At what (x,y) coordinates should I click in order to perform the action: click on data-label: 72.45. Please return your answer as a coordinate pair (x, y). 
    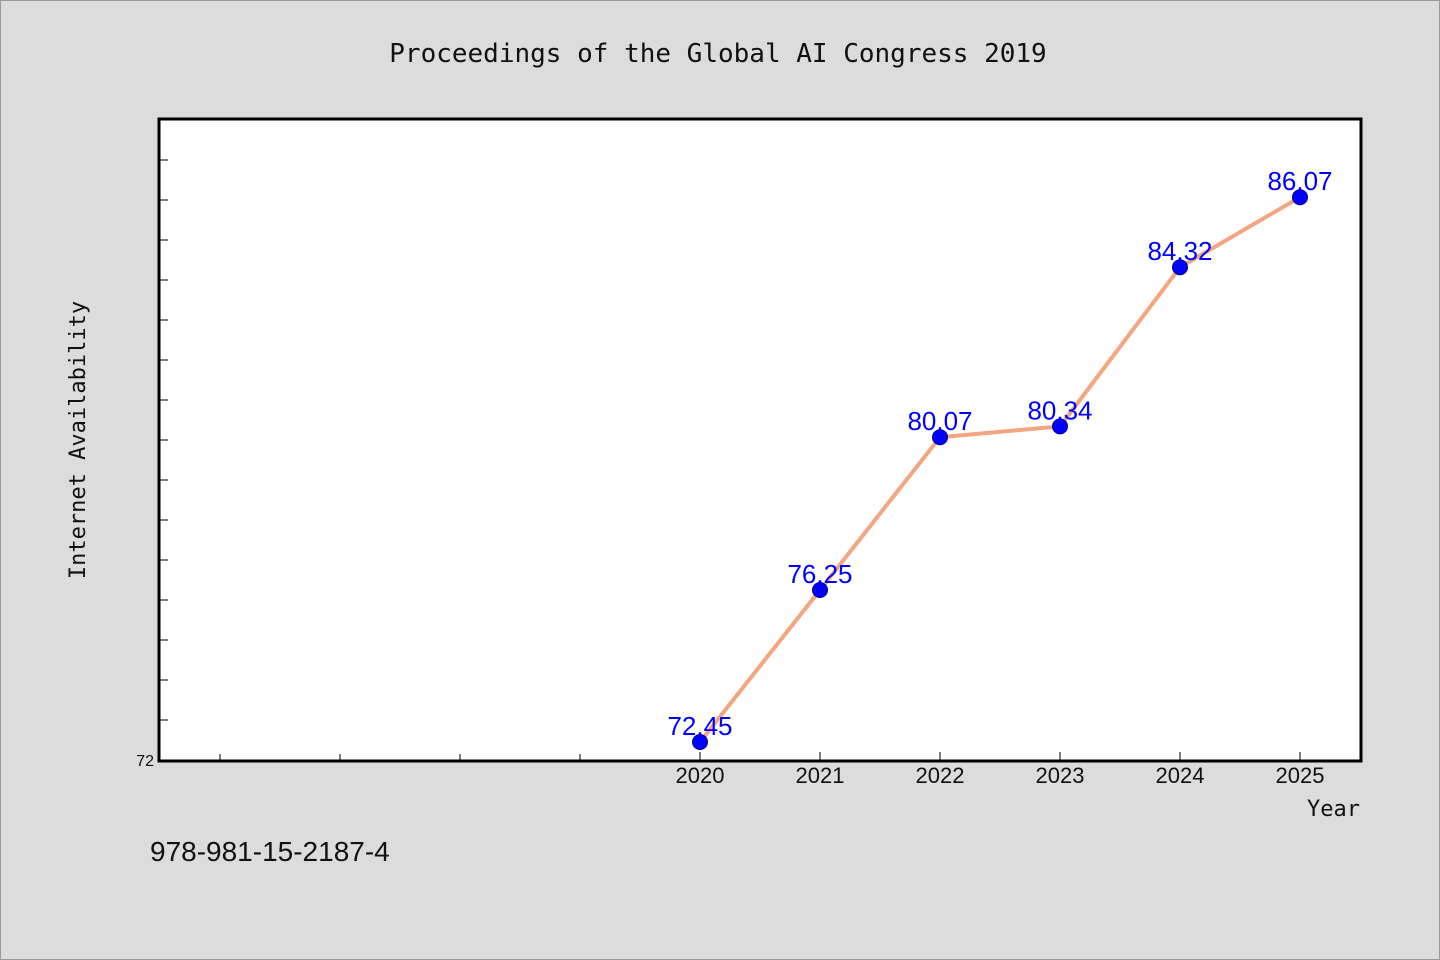
    Looking at the image, I should click on (699, 726).